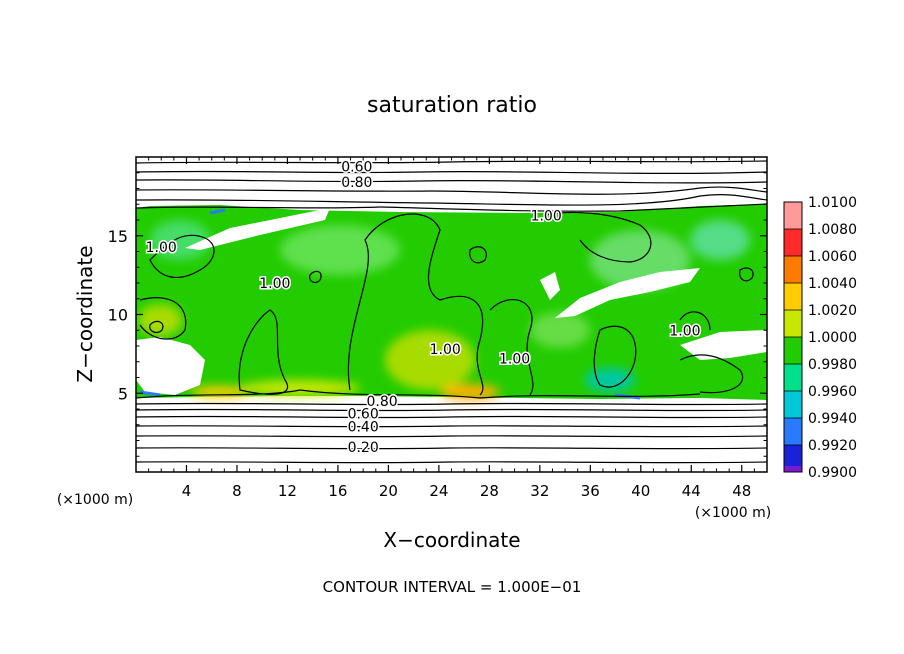  What do you see at coordinates (793, 469) in the screenshot?
I see `colorbar-swatch-min` at bounding box center [793, 469].